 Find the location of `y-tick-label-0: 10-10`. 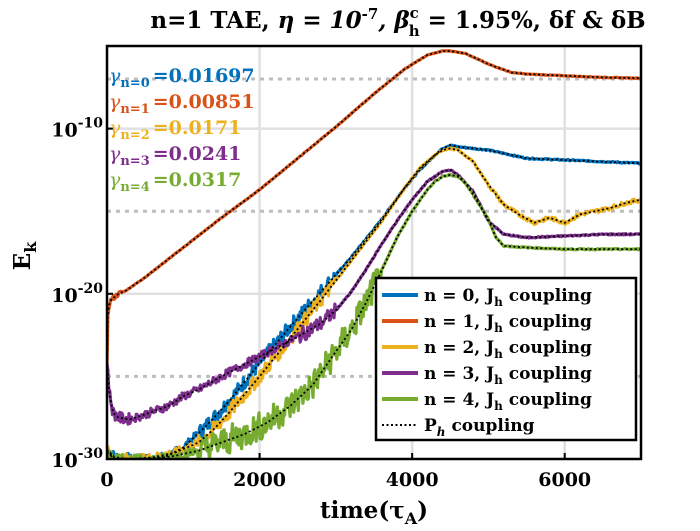

y-tick-label-0: 10-10 is located at coordinates (77, 129).